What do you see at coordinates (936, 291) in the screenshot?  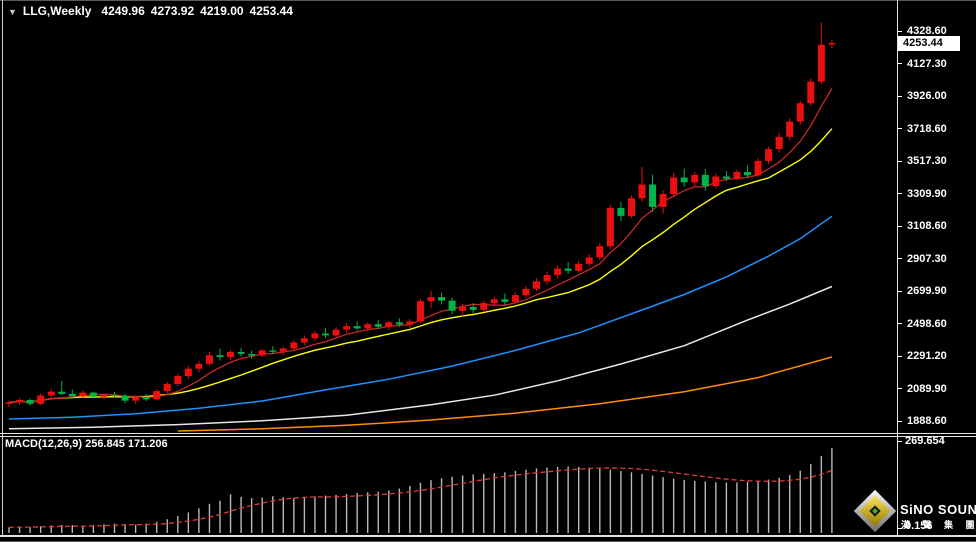 I see `price-axis-label: 2699.90` at bounding box center [936, 291].